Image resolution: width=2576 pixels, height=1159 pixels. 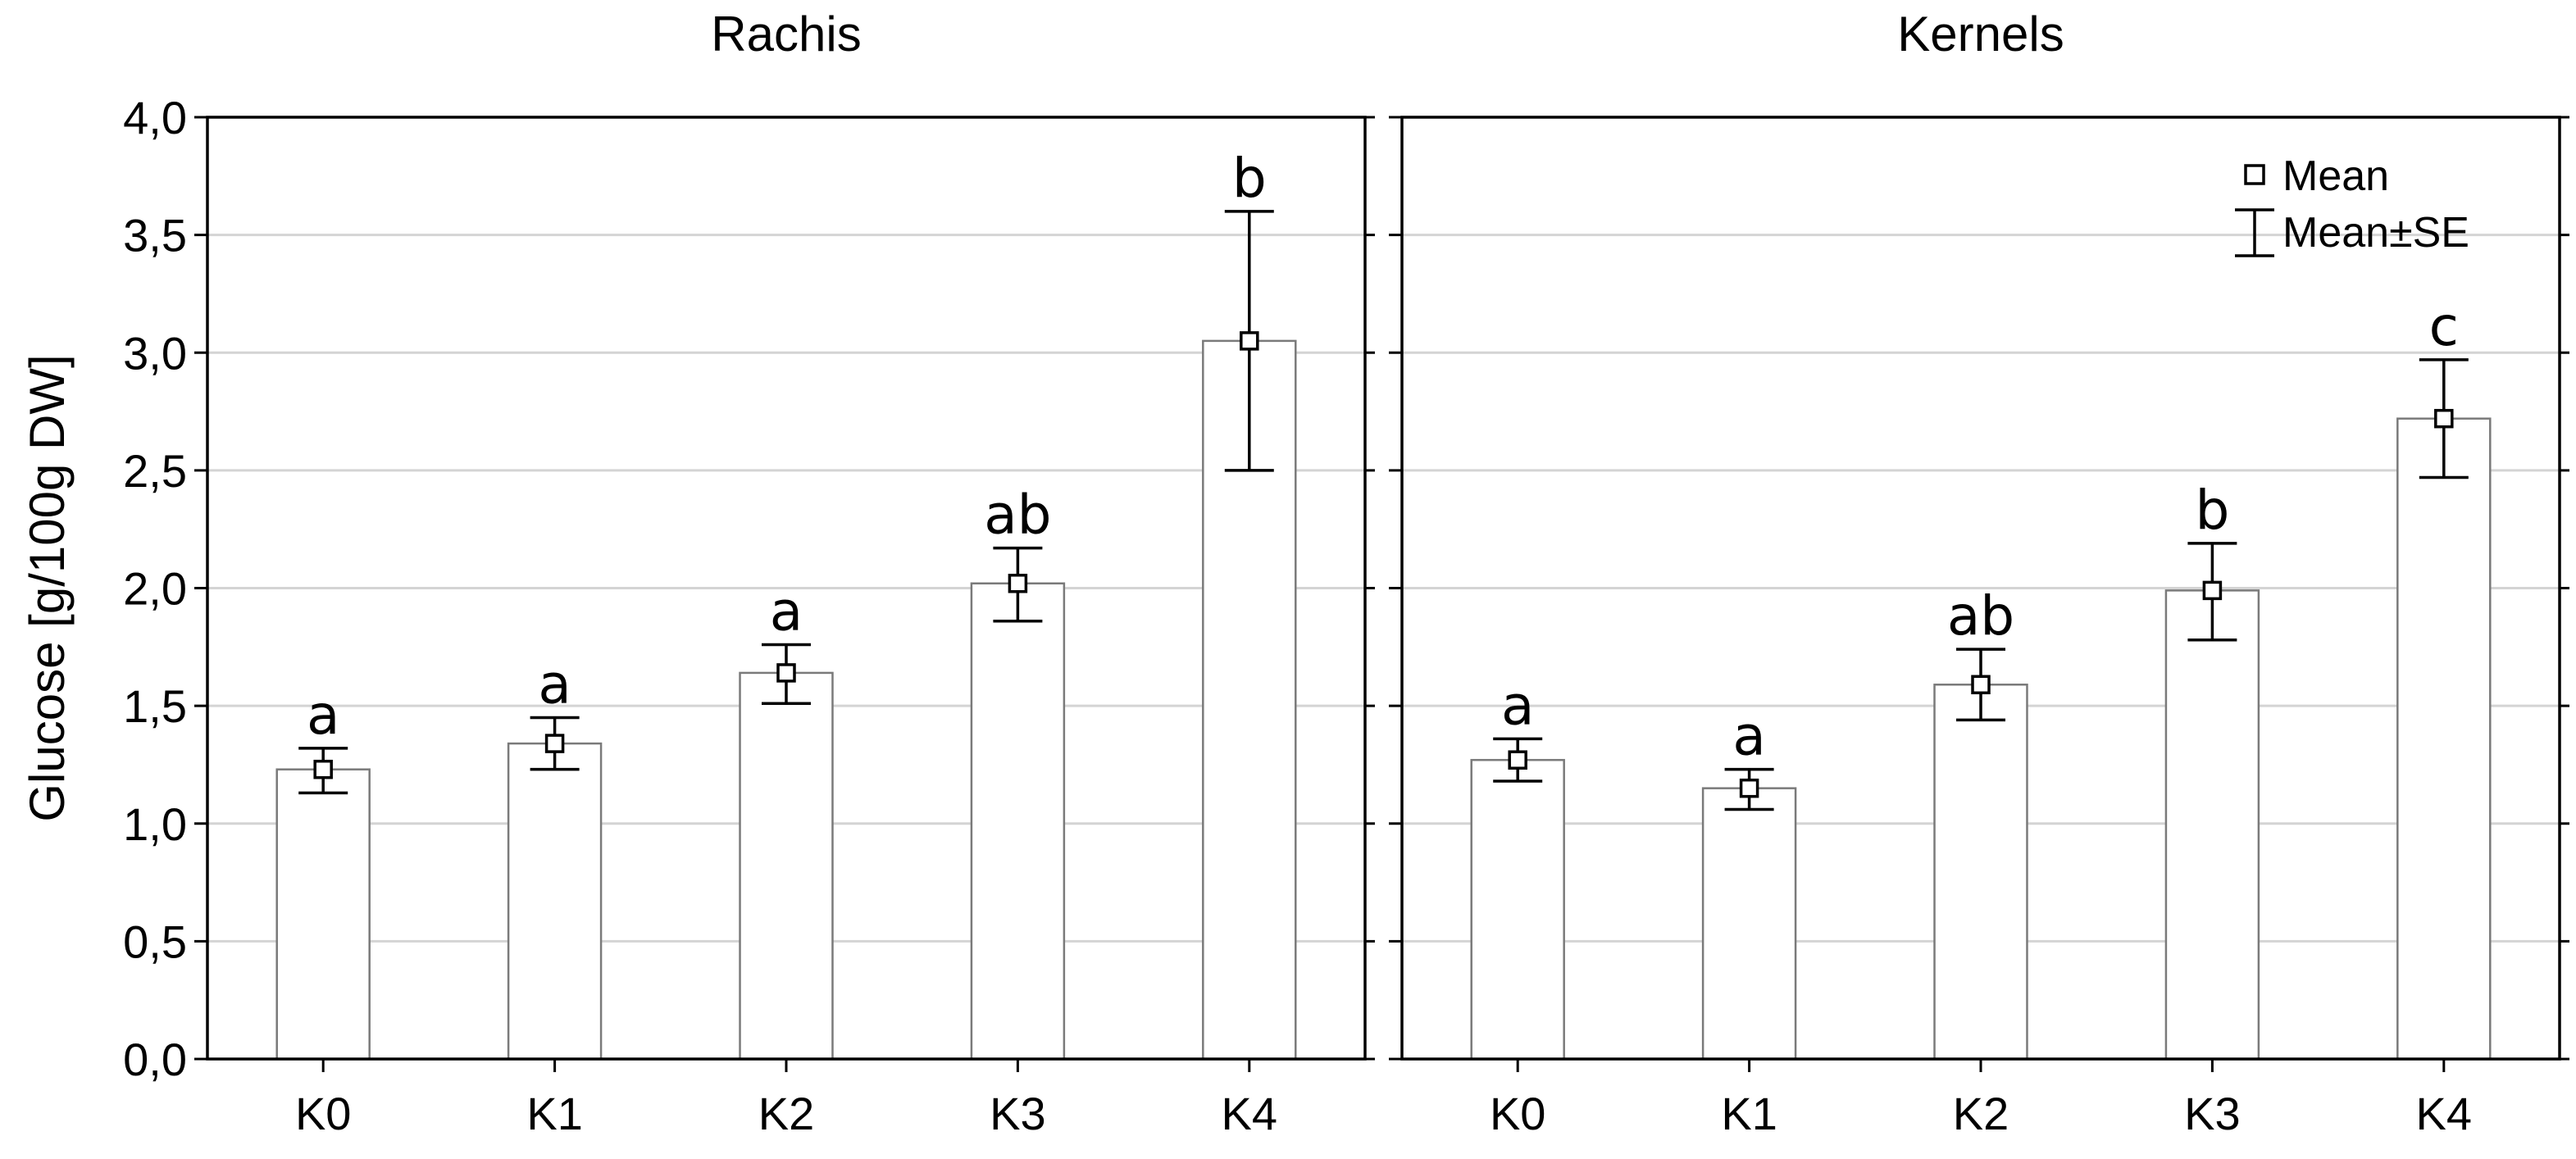 What do you see at coordinates (155, 1059) in the screenshot?
I see `y-tick-label: 0,0` at bounding box center [155, 1059].